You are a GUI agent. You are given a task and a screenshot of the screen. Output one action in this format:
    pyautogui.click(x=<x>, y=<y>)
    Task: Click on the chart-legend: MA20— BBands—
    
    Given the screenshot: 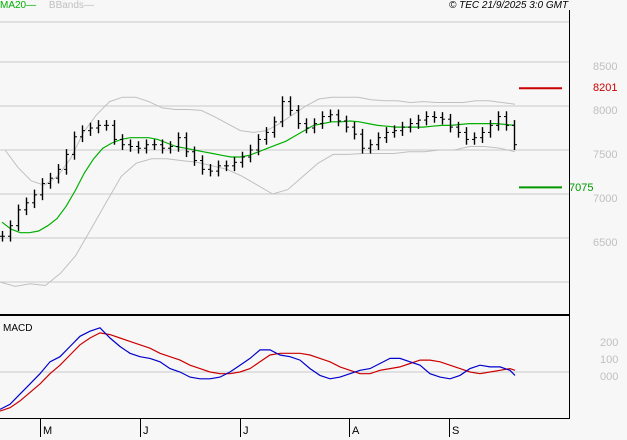 What is the action you would take?
    pyautogui.click(x=47, y=6)
    